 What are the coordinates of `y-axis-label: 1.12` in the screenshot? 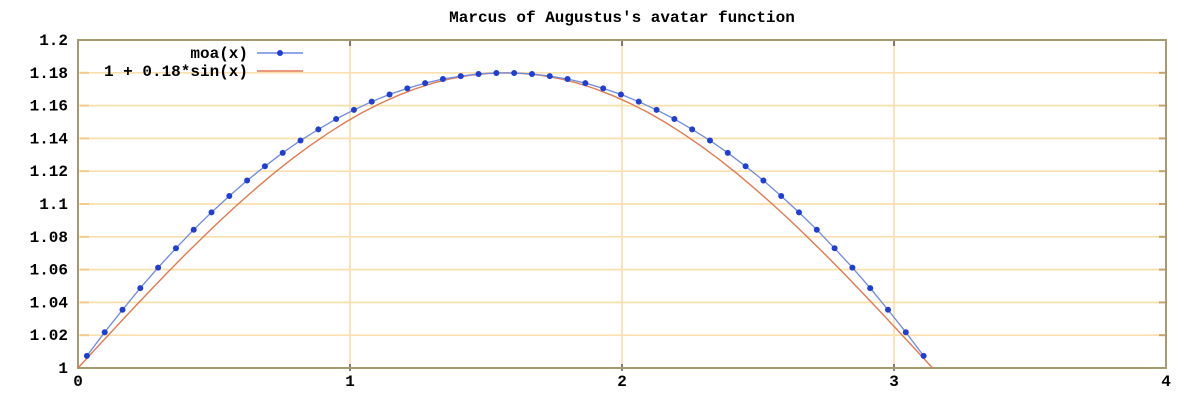 It's located at (49, 172).